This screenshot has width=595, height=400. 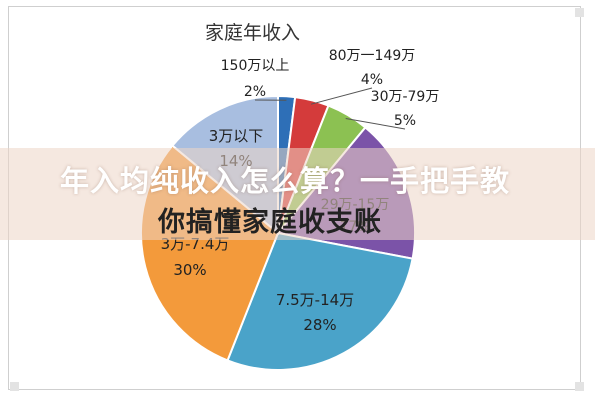 I want to click on corner-marker-bottom-left, so click(x=14, y=386).